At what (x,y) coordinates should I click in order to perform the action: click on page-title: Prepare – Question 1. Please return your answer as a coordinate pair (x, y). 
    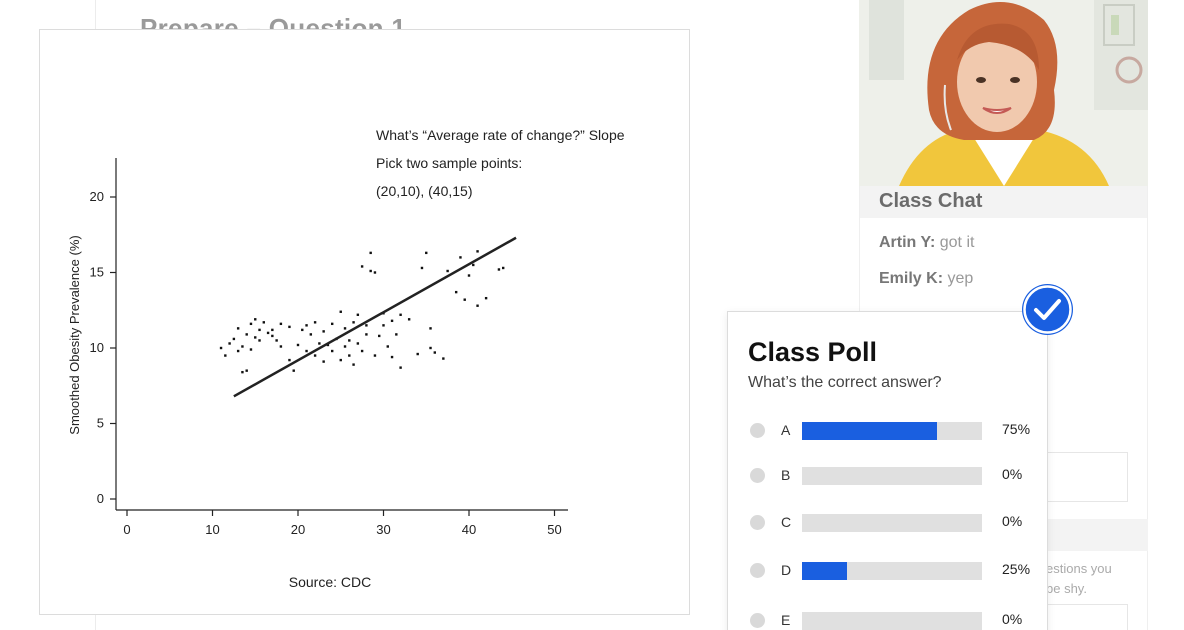
    Looking at the image, I should click on (273, 21).